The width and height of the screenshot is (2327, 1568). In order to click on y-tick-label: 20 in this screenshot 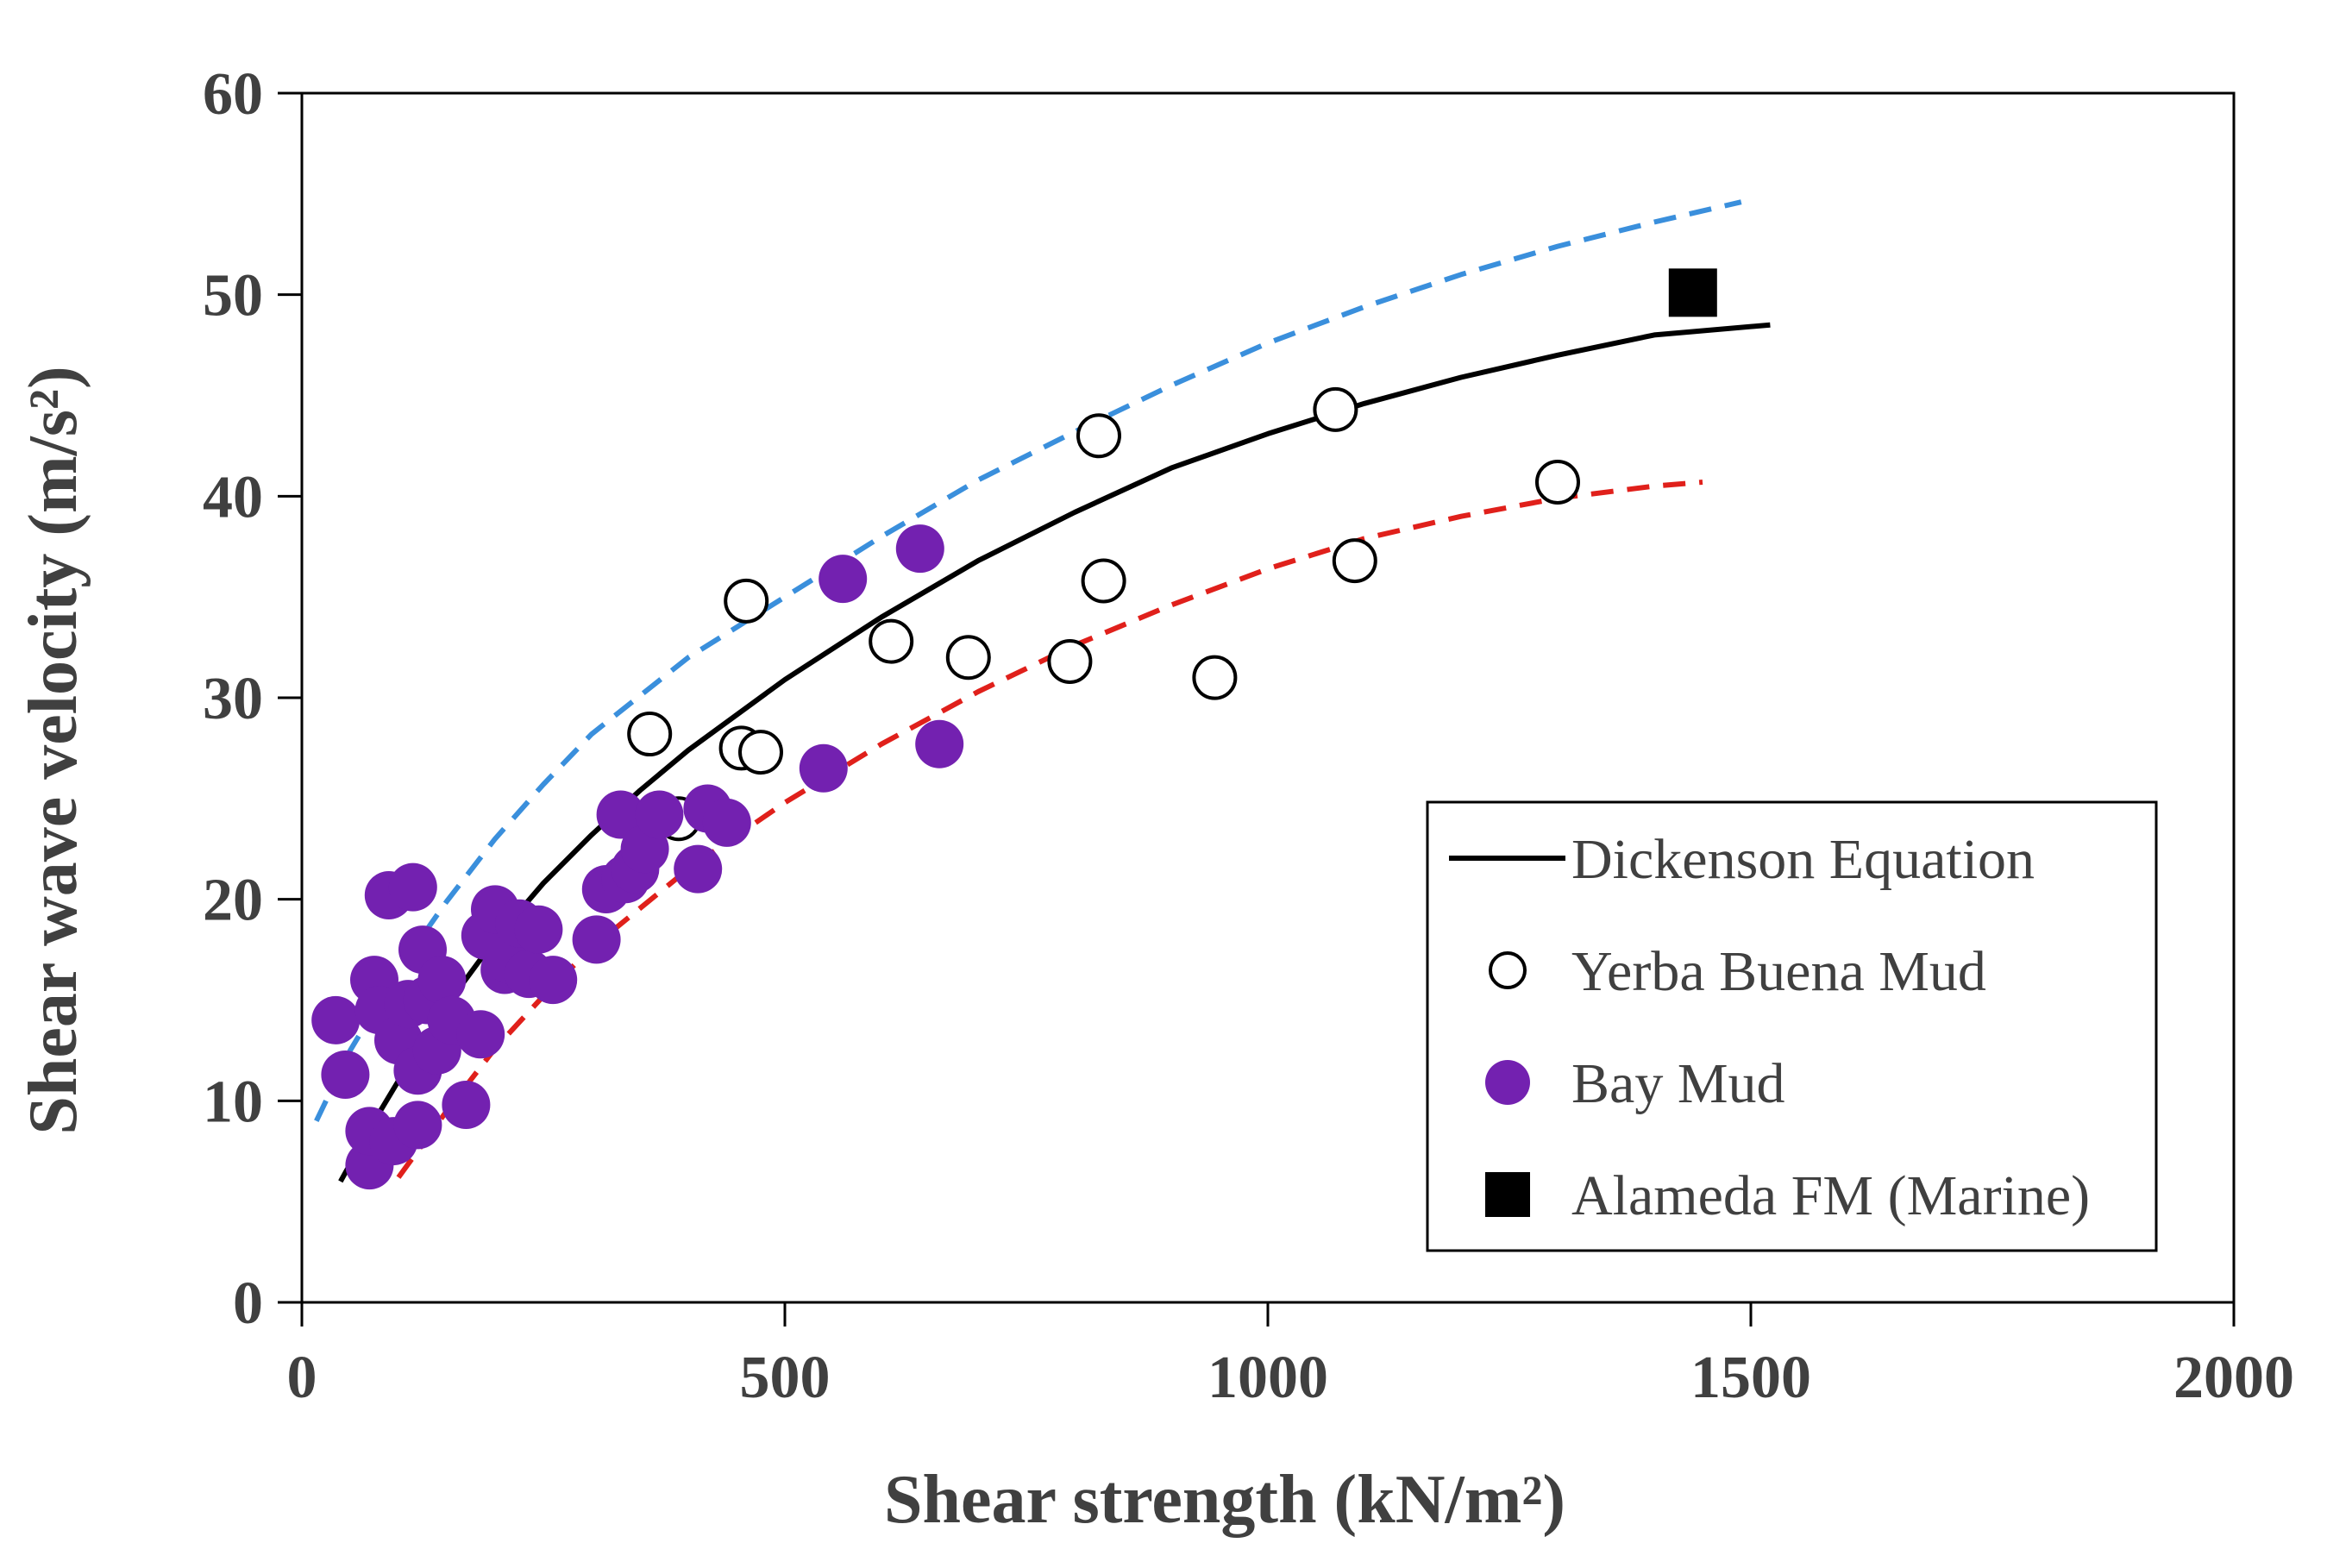, I will do `click(233, 901)`.